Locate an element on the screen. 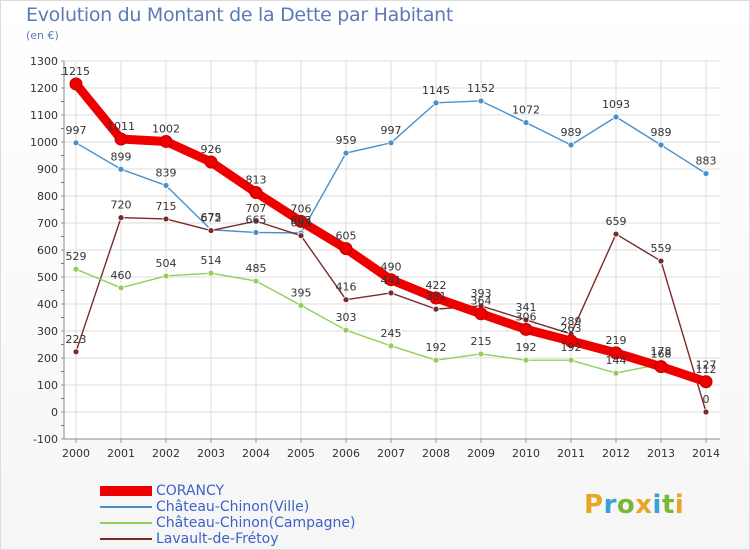 The image size is (750, 550). x-tick-label: 2013 is located at coordinates (661, 453).